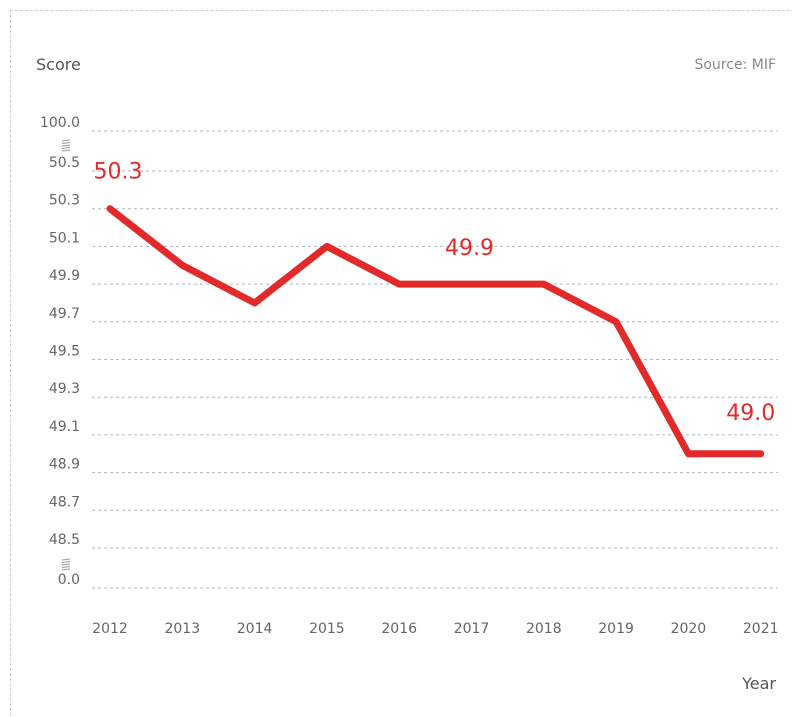 The width and height of the screenshot is (801, 717). What do you see at coordinates (110, 629) in the screenshot?
I see `x-tick-label: 2012` at bounding box center [110, 629].